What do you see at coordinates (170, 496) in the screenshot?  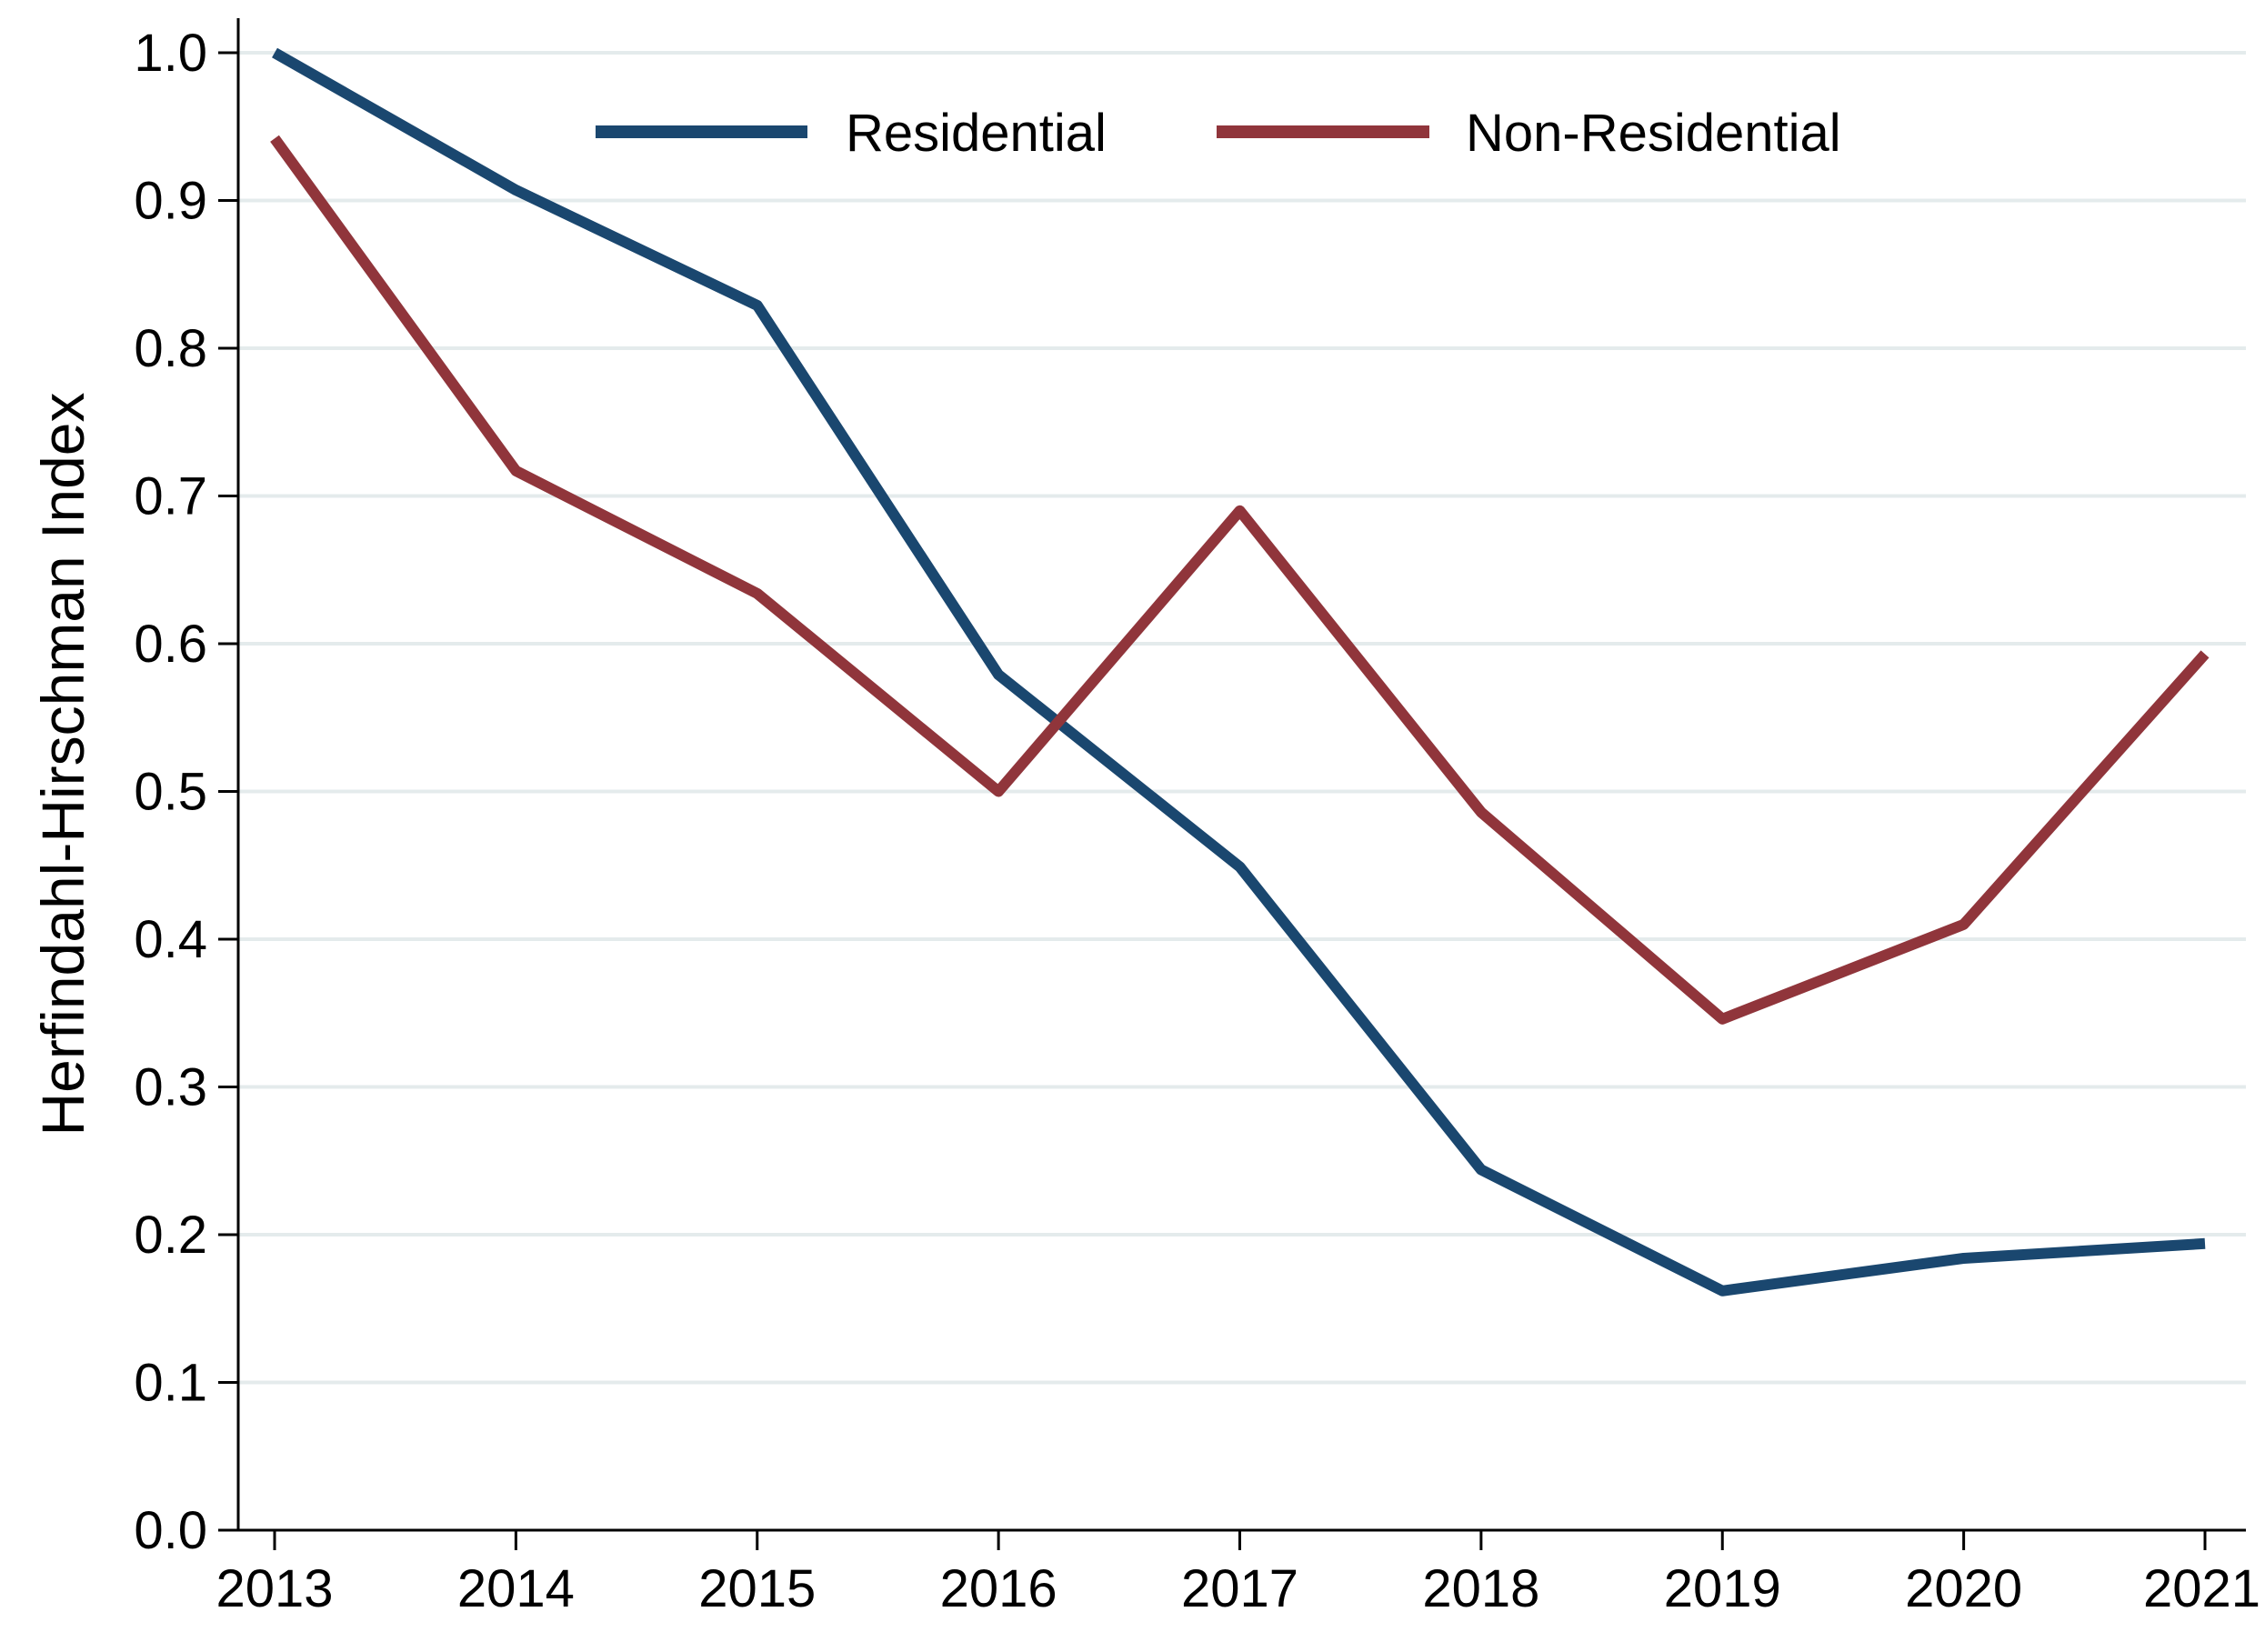 I see `y-tick-label: 0.7` at bounding box center [170, 496].